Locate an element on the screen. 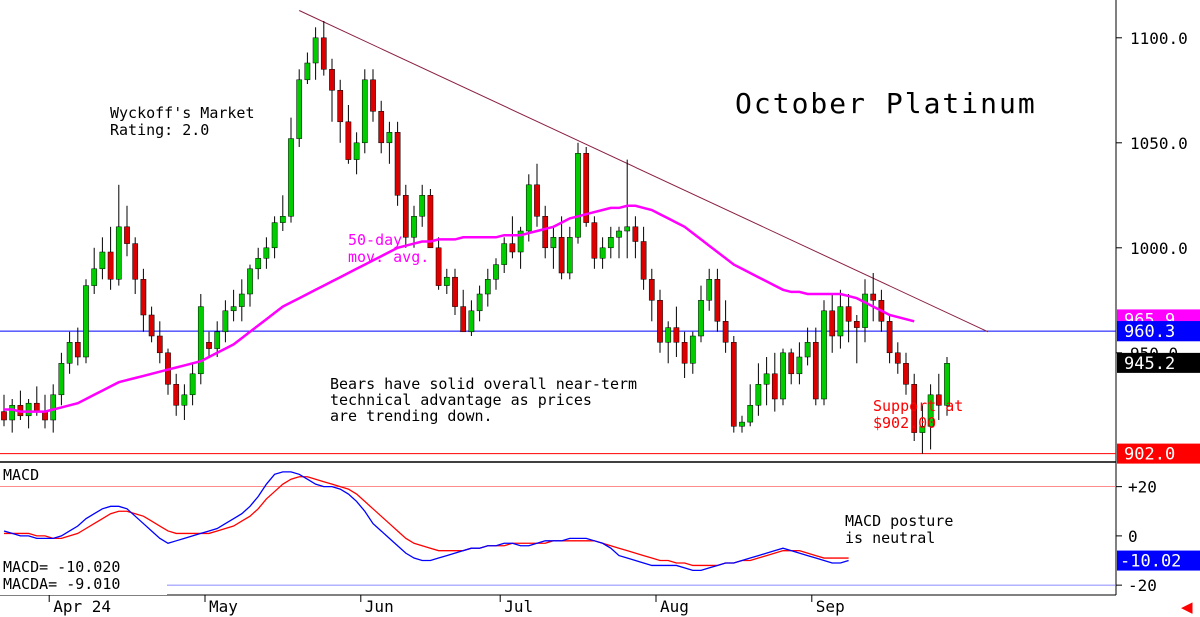 The image size is (1200, 617). scroll-left-arrow-icon: ◀ is located at coordinates (1187, 607).